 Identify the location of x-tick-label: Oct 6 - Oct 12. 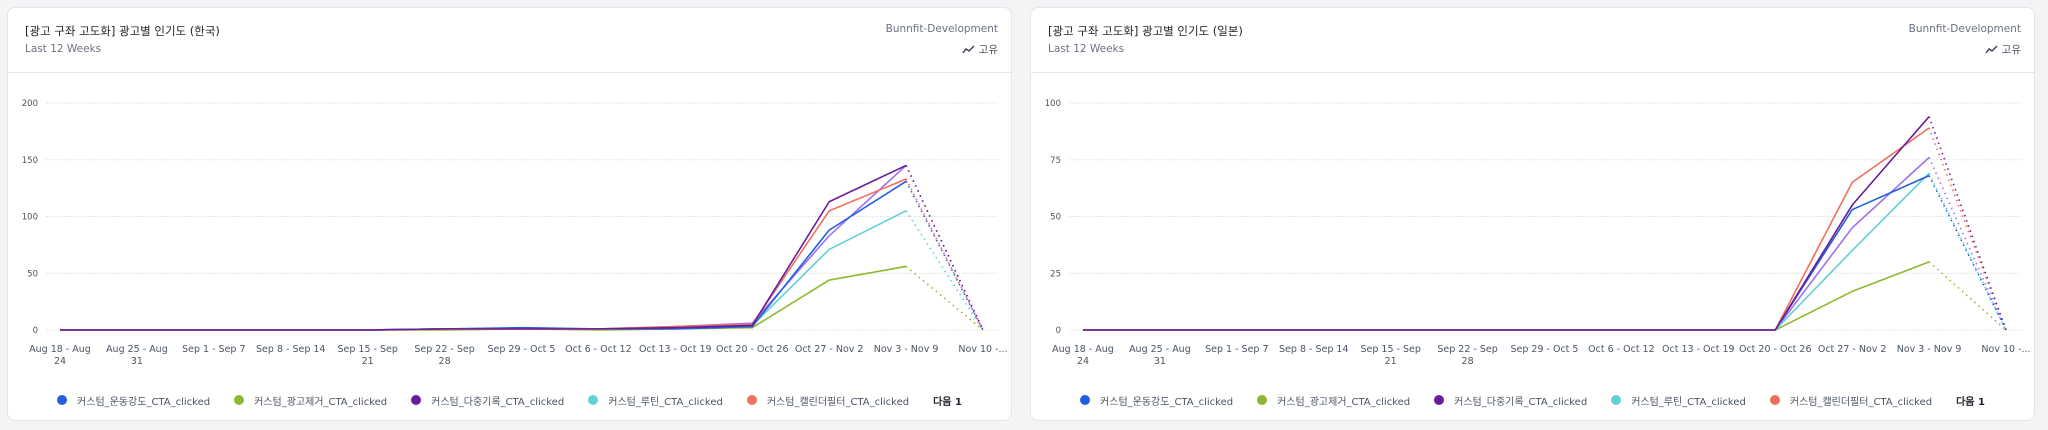
(1621, 349).